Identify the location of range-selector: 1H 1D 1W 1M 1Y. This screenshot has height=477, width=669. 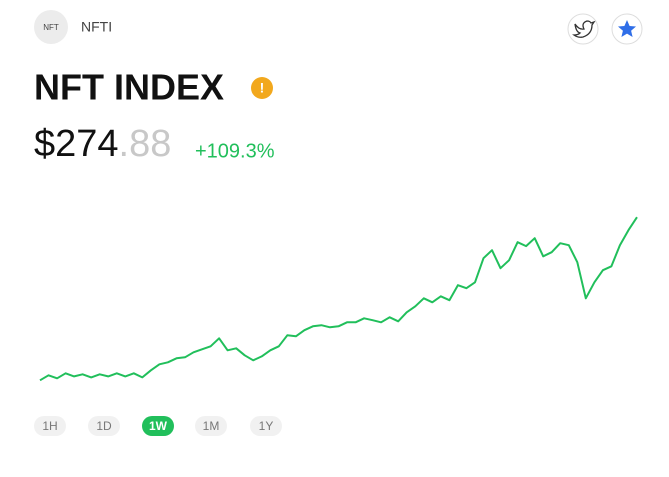
(158, 426).